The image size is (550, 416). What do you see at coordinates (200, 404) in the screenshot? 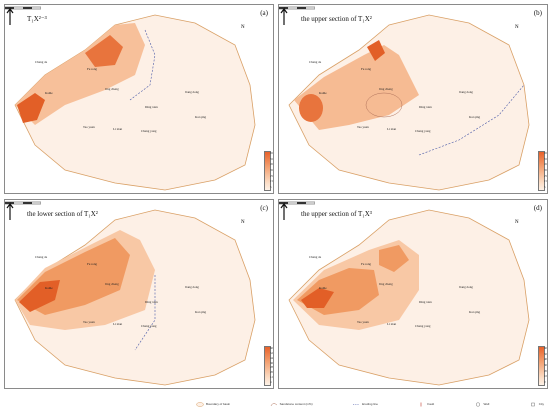
I see `basin-boundary-icon` at bounding box center [200, 404].